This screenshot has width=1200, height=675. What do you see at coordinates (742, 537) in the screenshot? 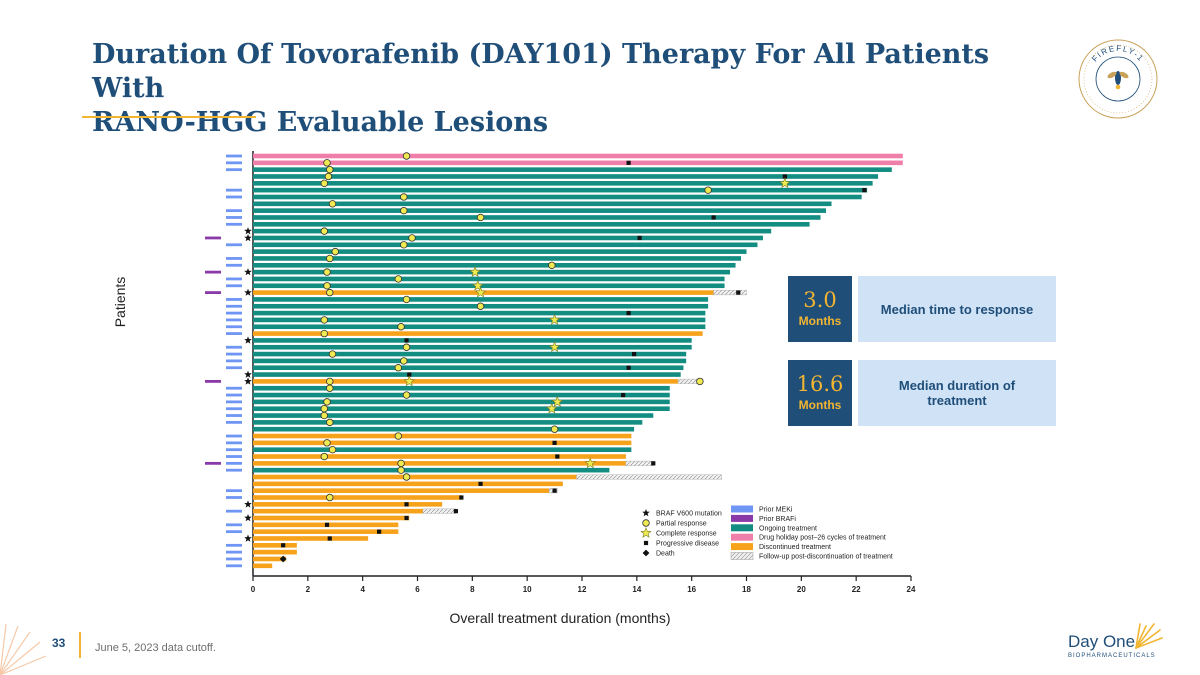
I see `legend-swatch-holiday` at bounding box center [742, 537].